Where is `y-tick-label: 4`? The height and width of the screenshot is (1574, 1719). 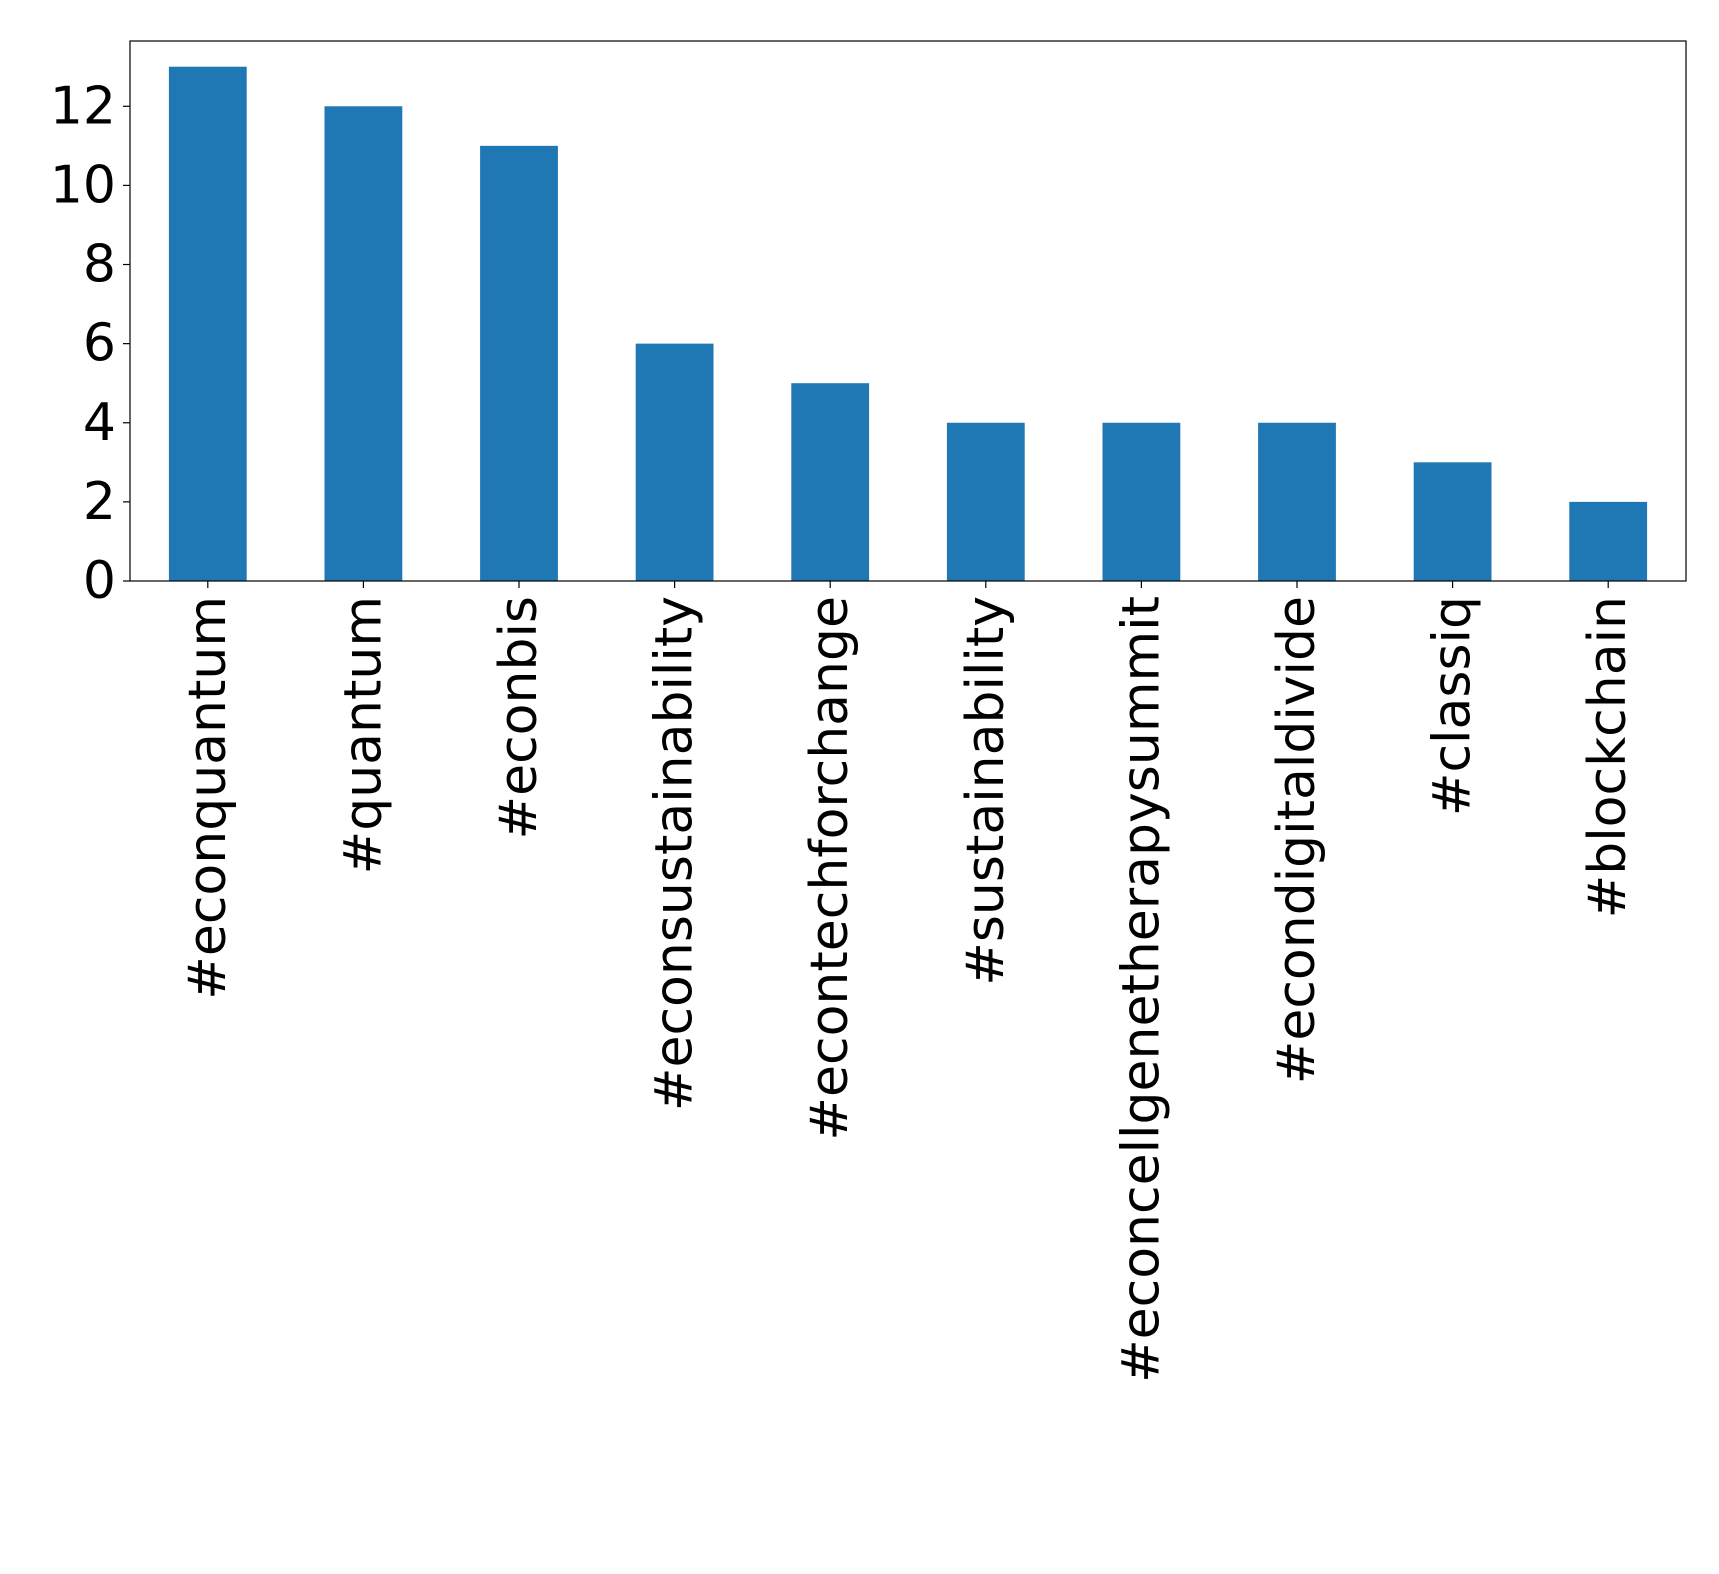 y-tick-label: 4 is located at coordinates (99, 423).